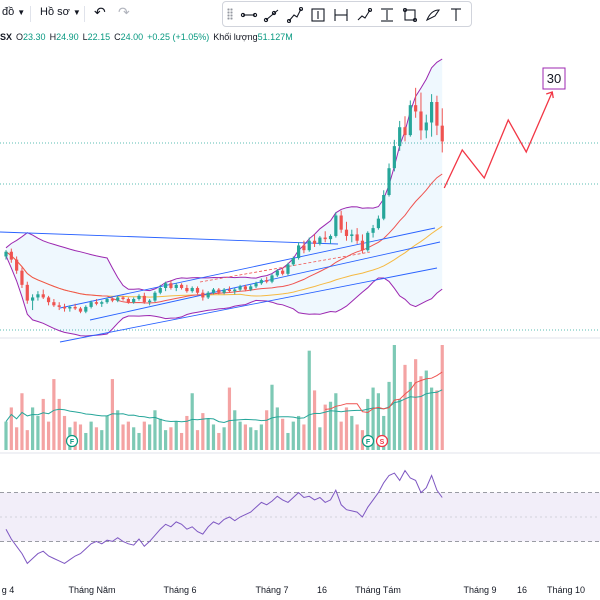 The height and width of the screenshot is (600, 600). I want to click on rectangle-icon, so click(410, 15).